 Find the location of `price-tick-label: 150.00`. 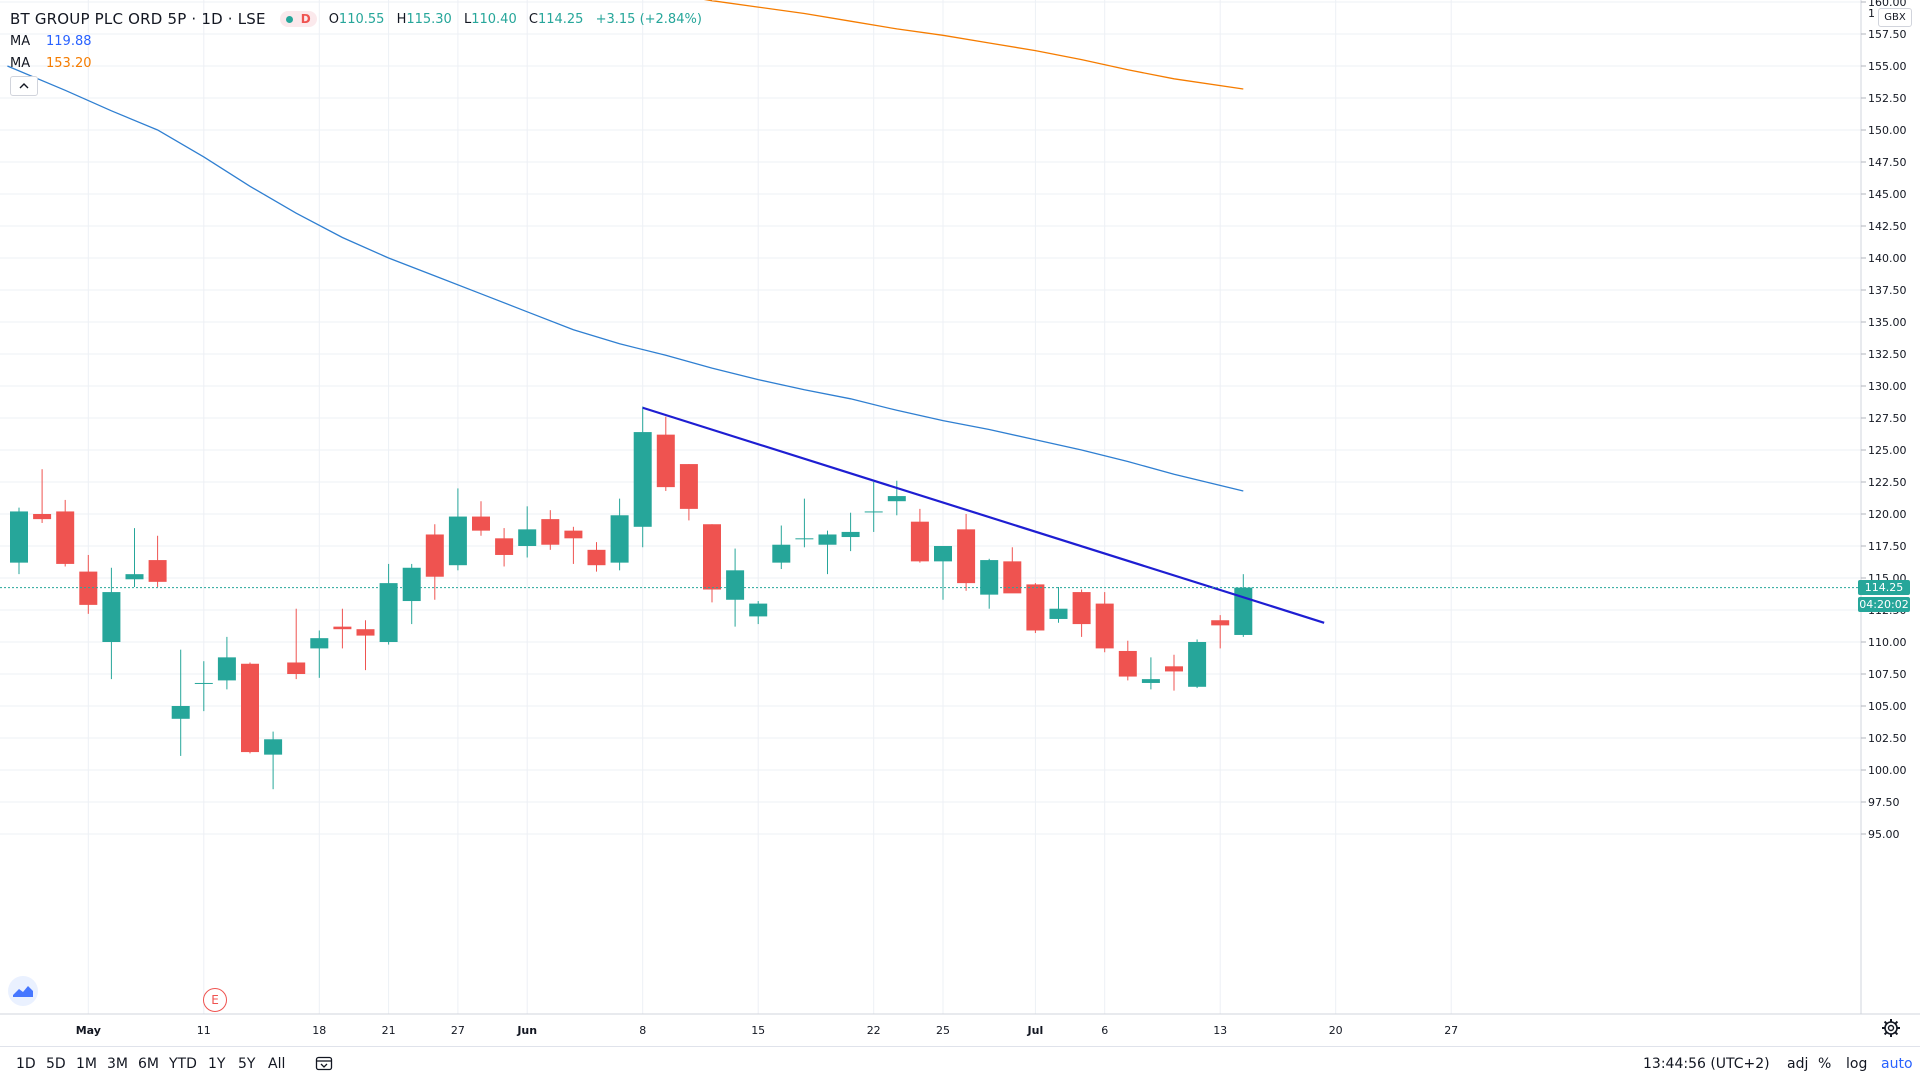

price-tick-label: 150.00 is located at coordinates (1887, 130).